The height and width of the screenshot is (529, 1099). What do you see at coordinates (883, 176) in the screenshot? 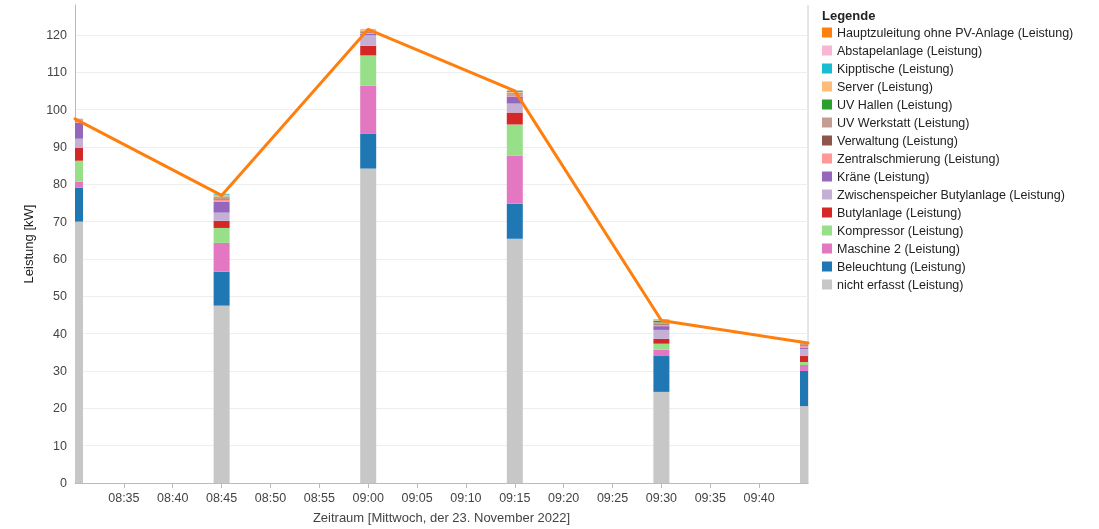
I see `legend-label: Kräne (Leistung)` at bounding box center [883, 176].